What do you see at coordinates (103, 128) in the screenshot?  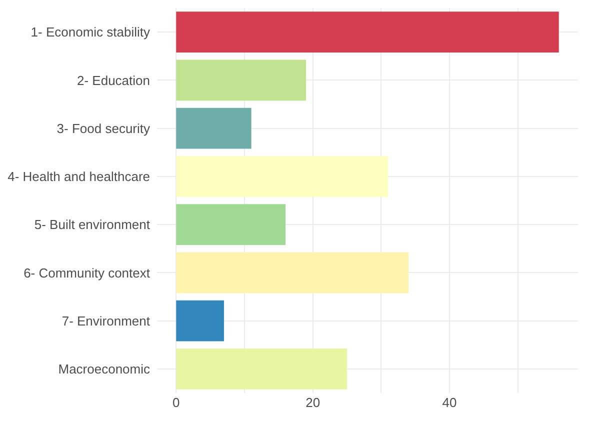 I see `y-tick-label: 3- Food security` at bounding box center [103, 128].